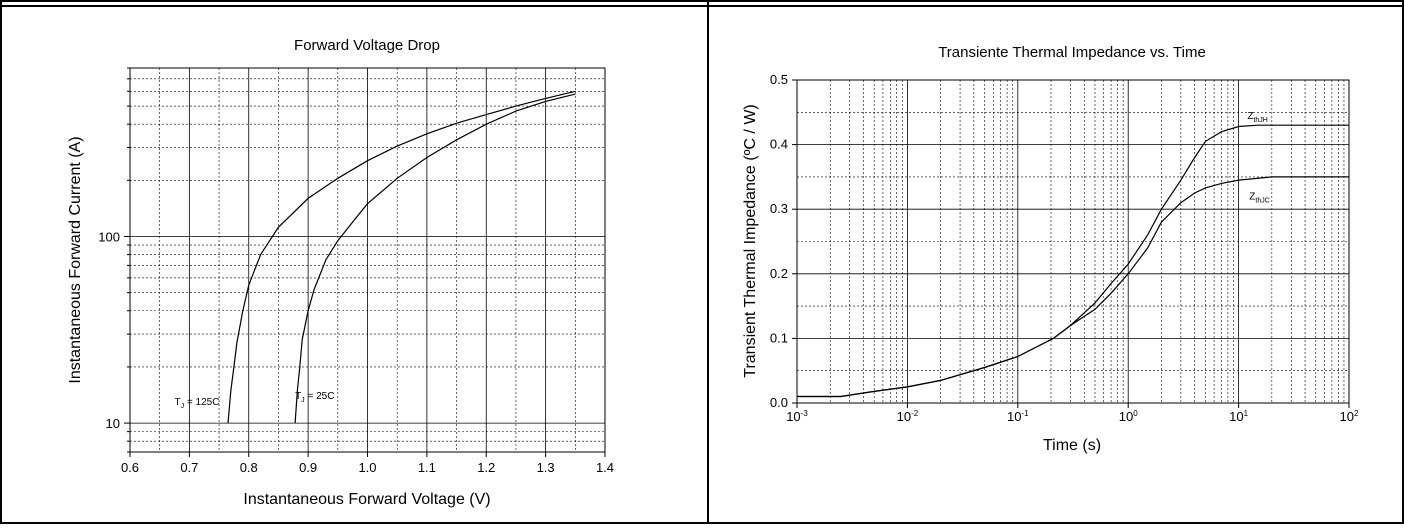  What do you see at coordinates (1257, 117) in the screenshot?
I see `series-label-zthjh: ZthJH` at bounding box center [1257, 117].